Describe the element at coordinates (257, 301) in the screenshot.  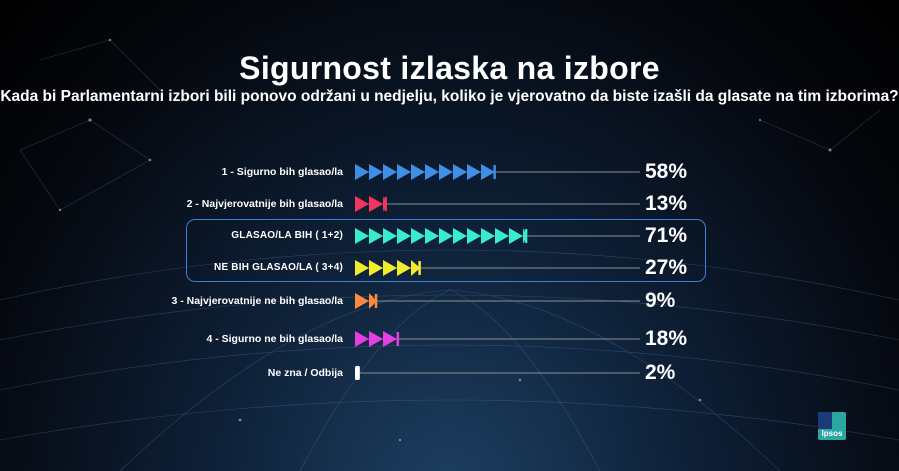
I see `category-label: 3 - Najvjerovatnije ne bih glasao/la` at that location.